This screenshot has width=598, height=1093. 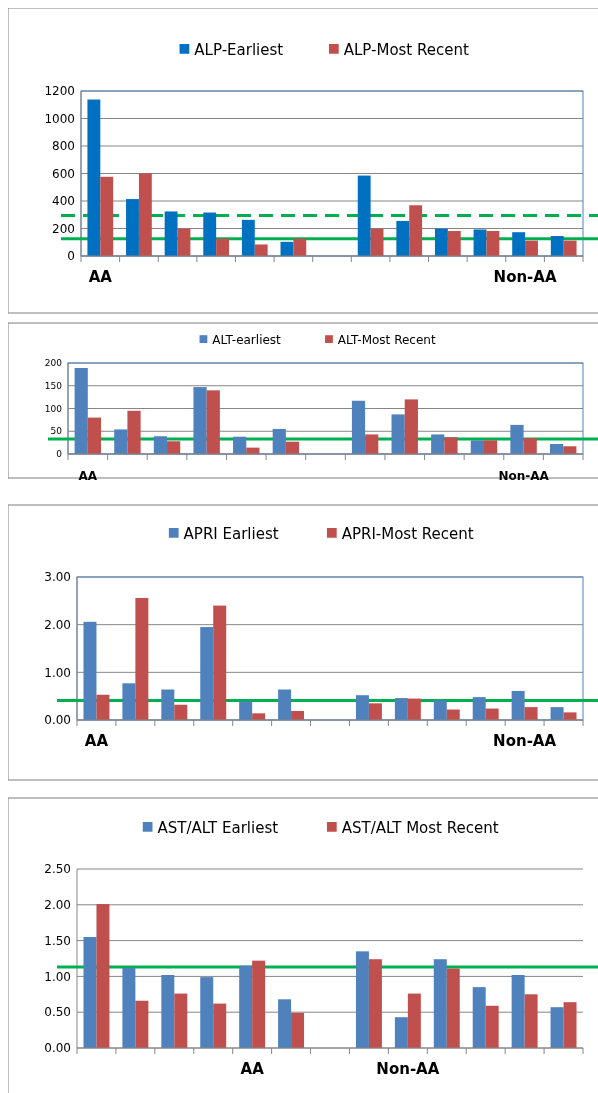 What do you see at coordinates (63, 201) in the screenshot?
I see `y-tick-label: 400` at bounding box center [63, 201].